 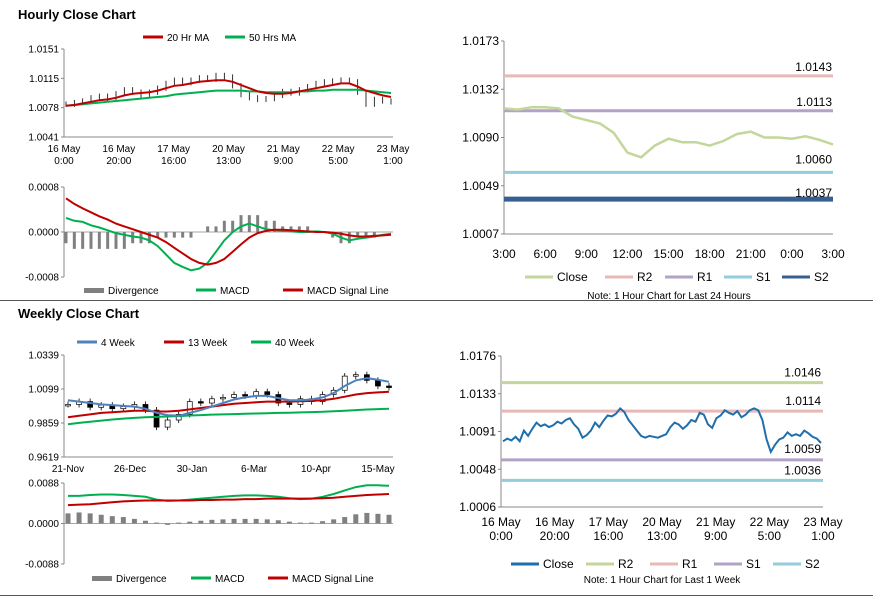 I want to click on y-tick-label: 1.0048, so click(x=477, y=469).